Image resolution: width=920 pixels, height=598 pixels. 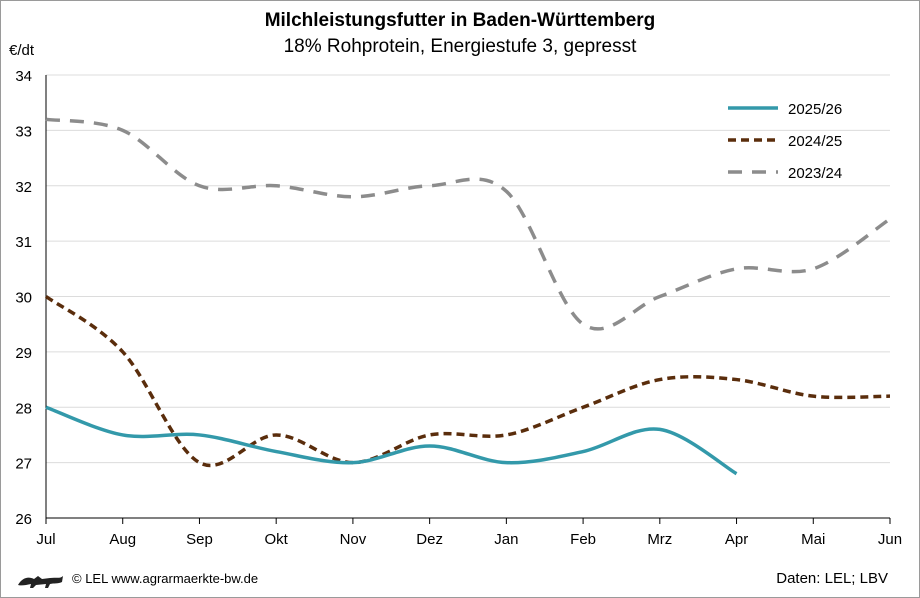 What do you see at coordinates (785, 141) in the screenshot?
I see `legend: 2025/26 2024/25 2023/24` at bounding box center [785, 141].